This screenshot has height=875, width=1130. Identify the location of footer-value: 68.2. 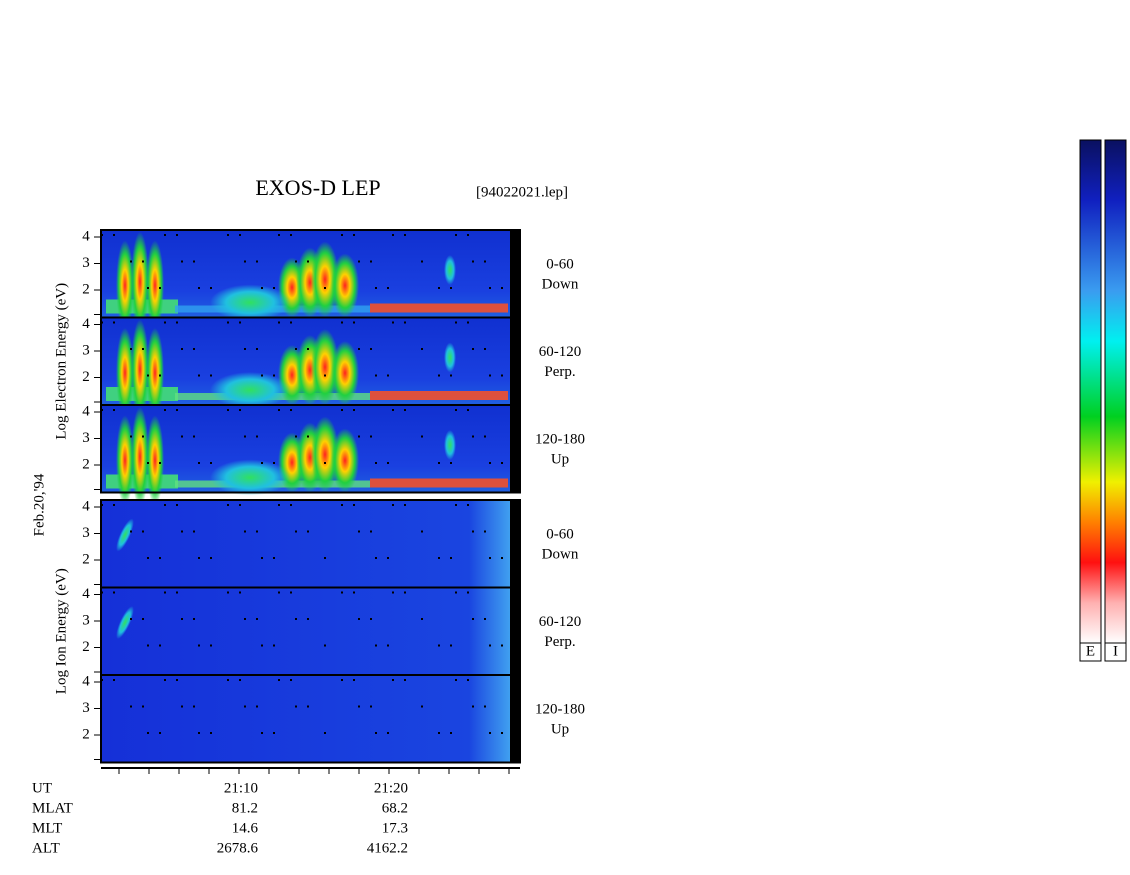
(395, 808).